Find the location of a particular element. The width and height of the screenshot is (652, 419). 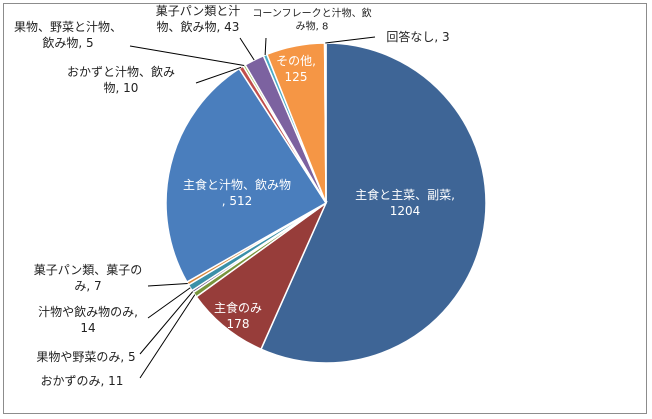

data-label-5: 汁物や飲み物のみ, 14 is located at coordinates (88, 319).